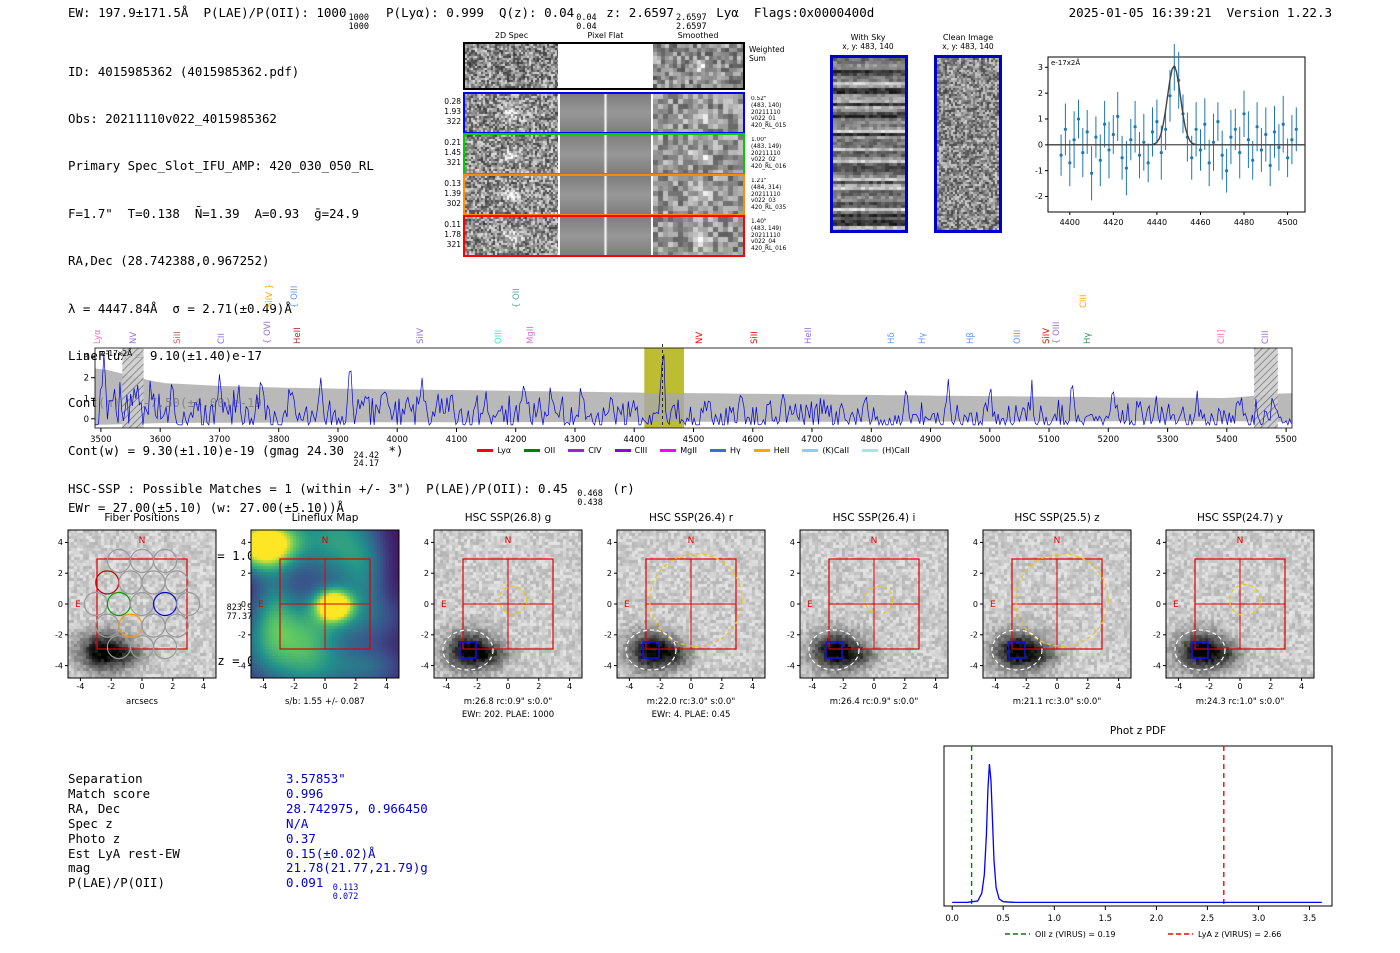 This screenshot has height=953, width=1400. I want to click on cutout-overlay: -4 -4 -2 -2 0 0 2 2 4 4 N E, so click(1234, 610).